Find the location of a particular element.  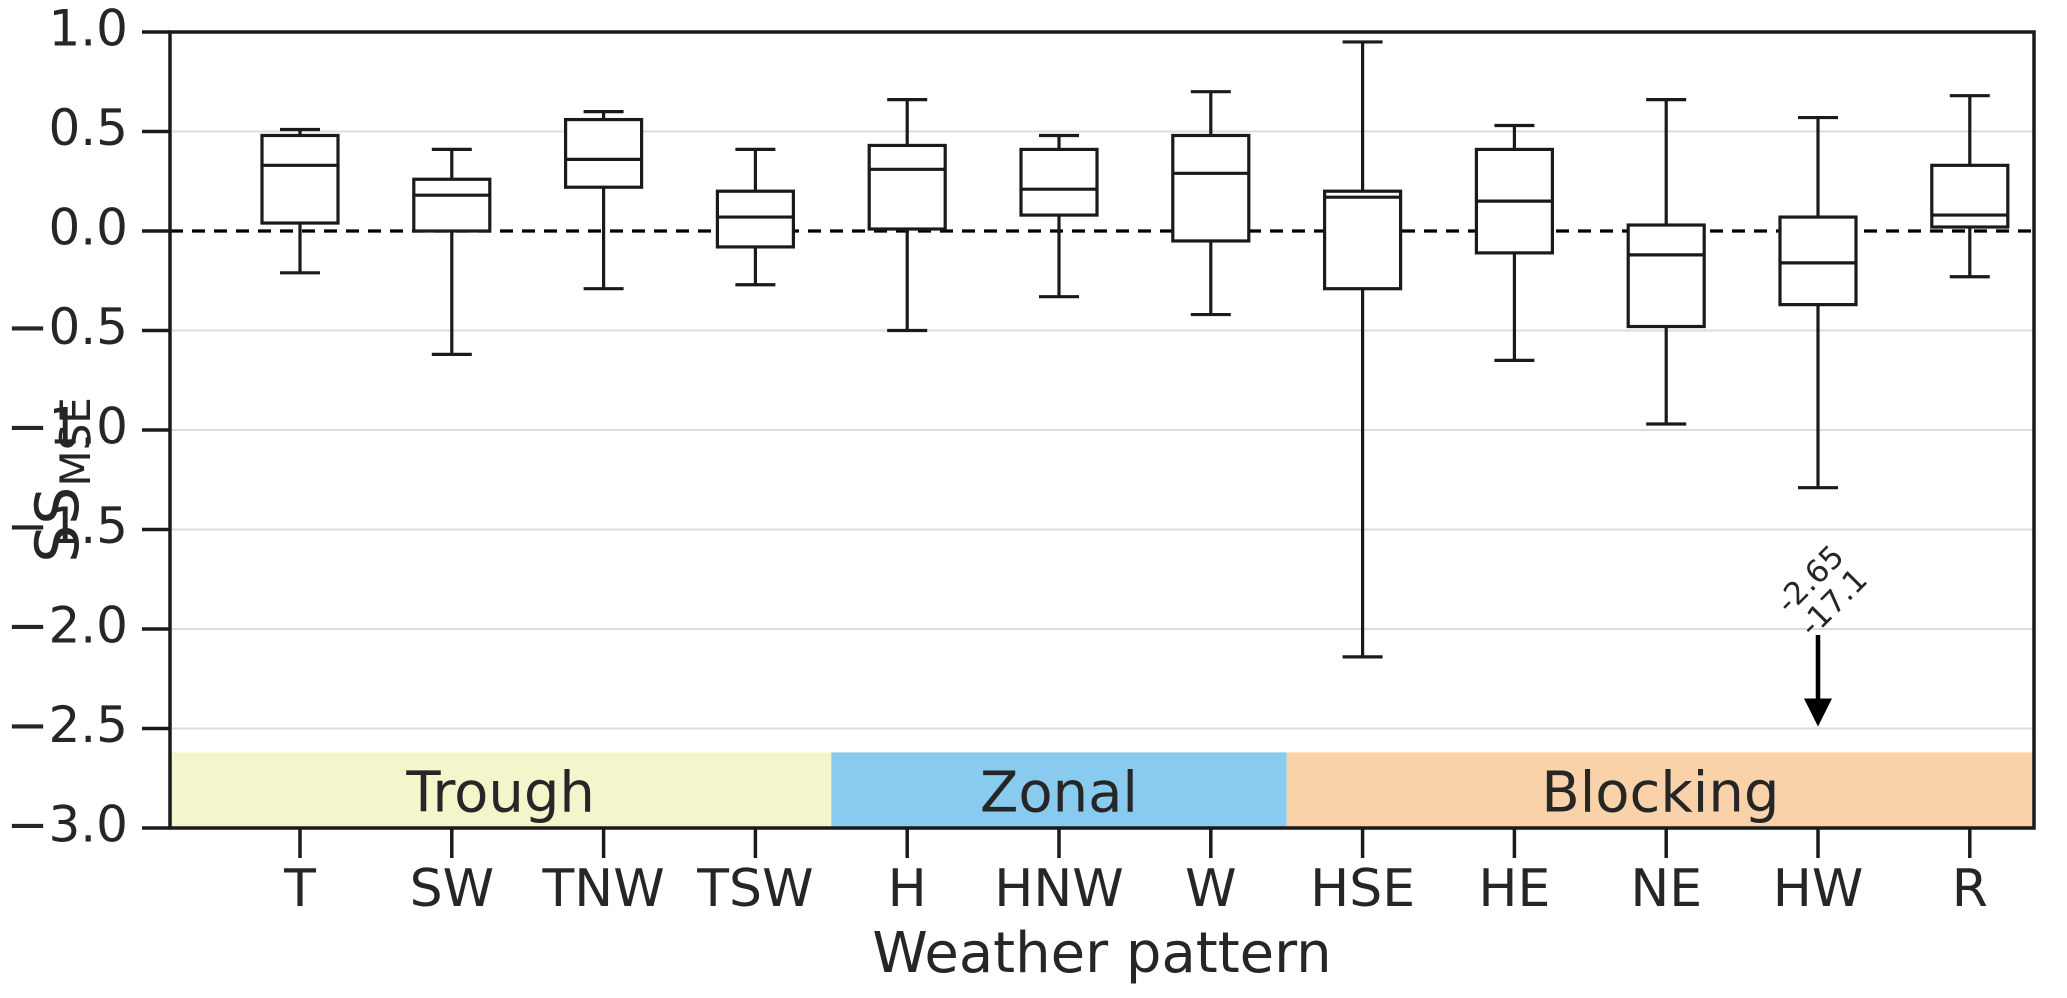

group-band-zonal is located at coordinates (1059, 790).